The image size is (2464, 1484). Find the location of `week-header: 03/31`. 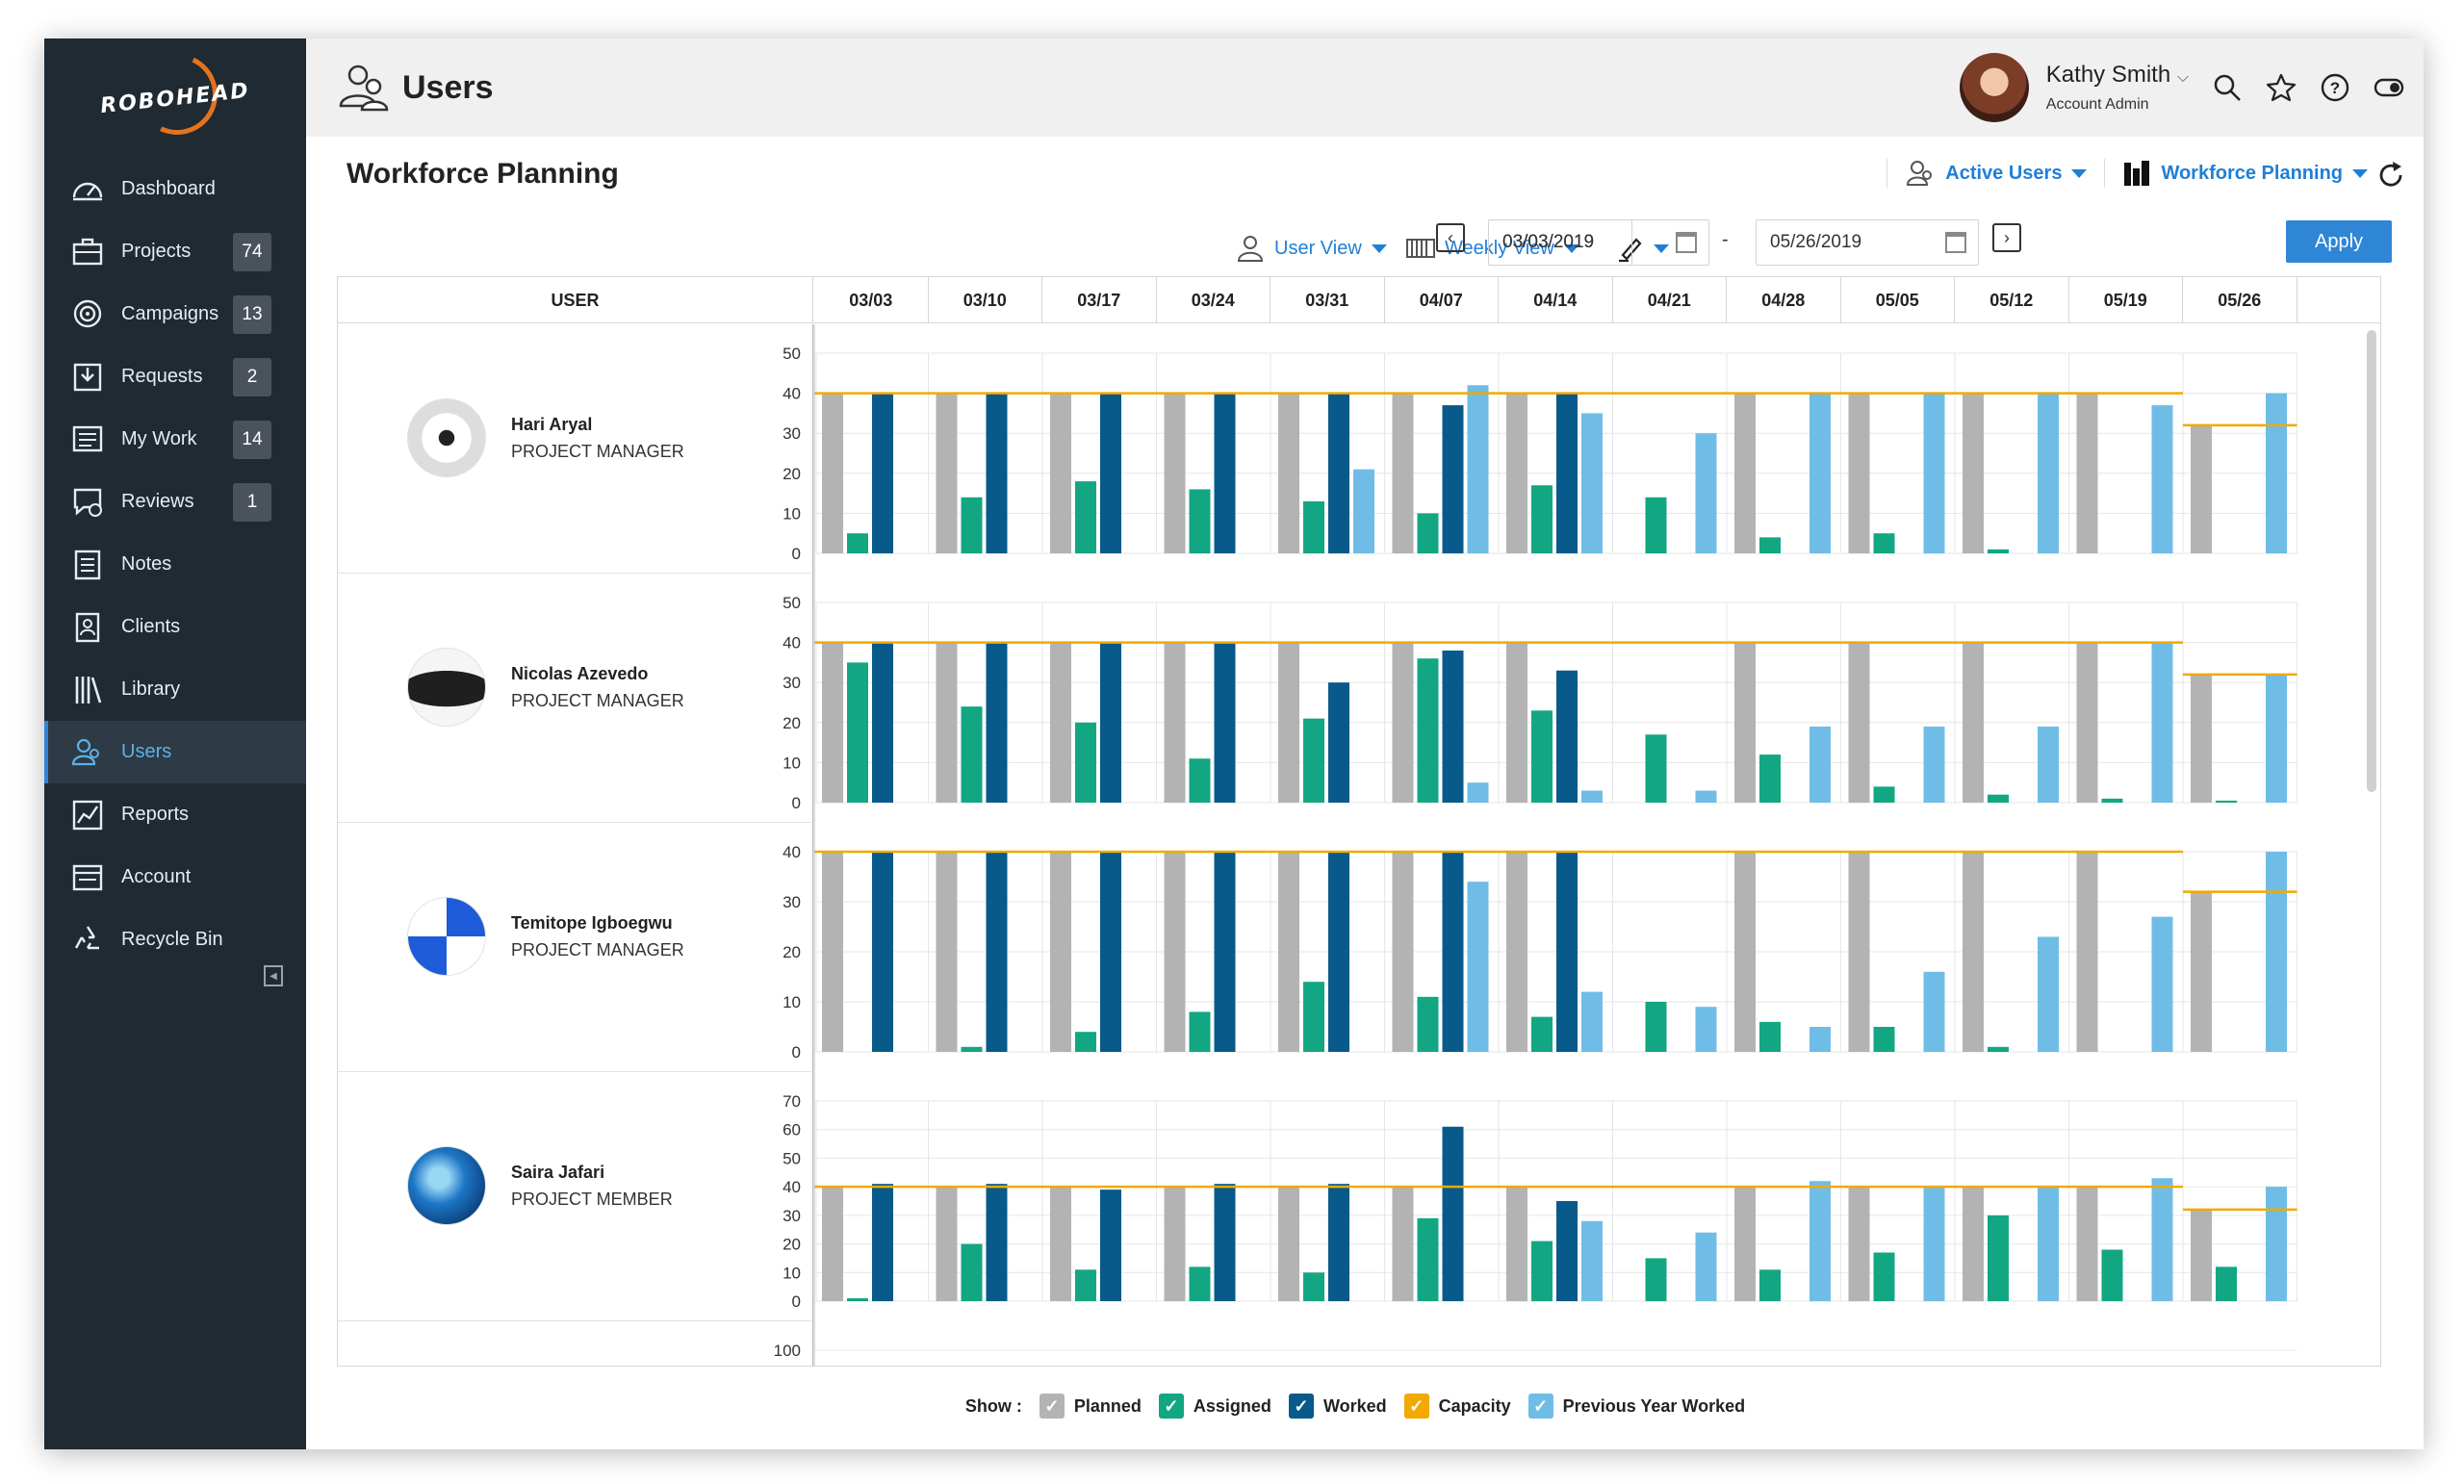

week-header: 03/31 is located at coordinates (1327, 300).